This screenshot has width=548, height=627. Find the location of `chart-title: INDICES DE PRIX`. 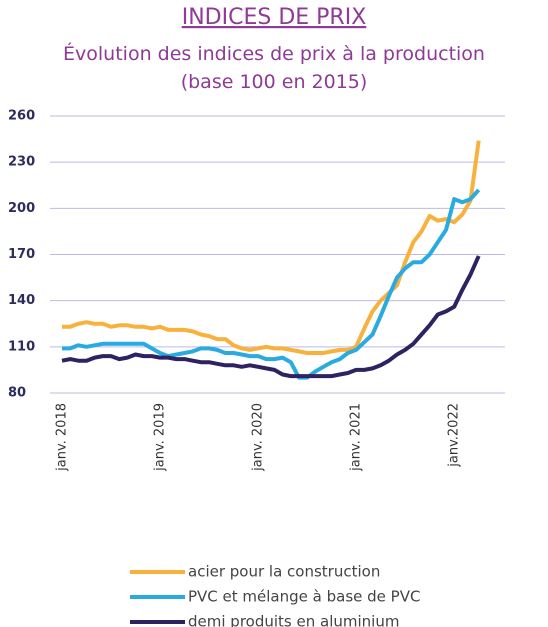

chart-title: INDICES DE PRIX is located at coordinates (274, 17).